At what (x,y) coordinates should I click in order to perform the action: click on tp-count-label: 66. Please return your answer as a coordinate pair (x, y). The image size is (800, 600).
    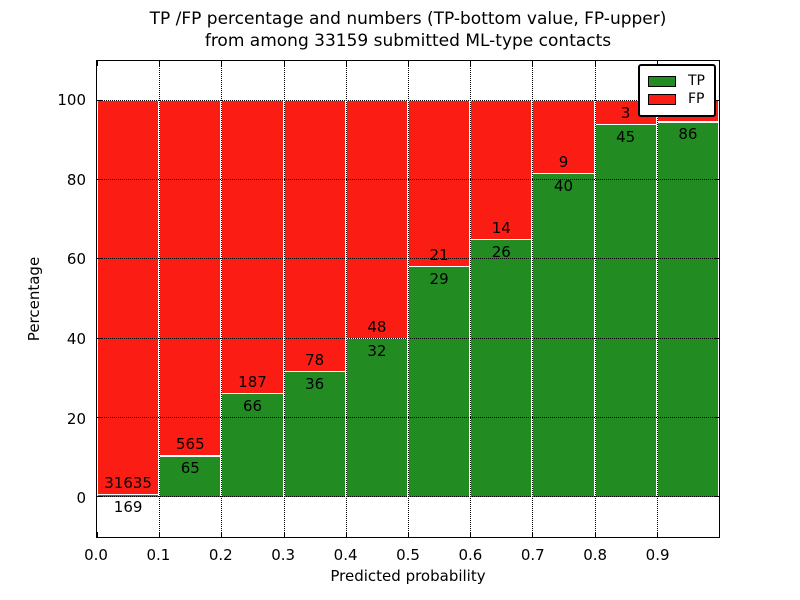
    Looking at the image, I should click on (252, 405).